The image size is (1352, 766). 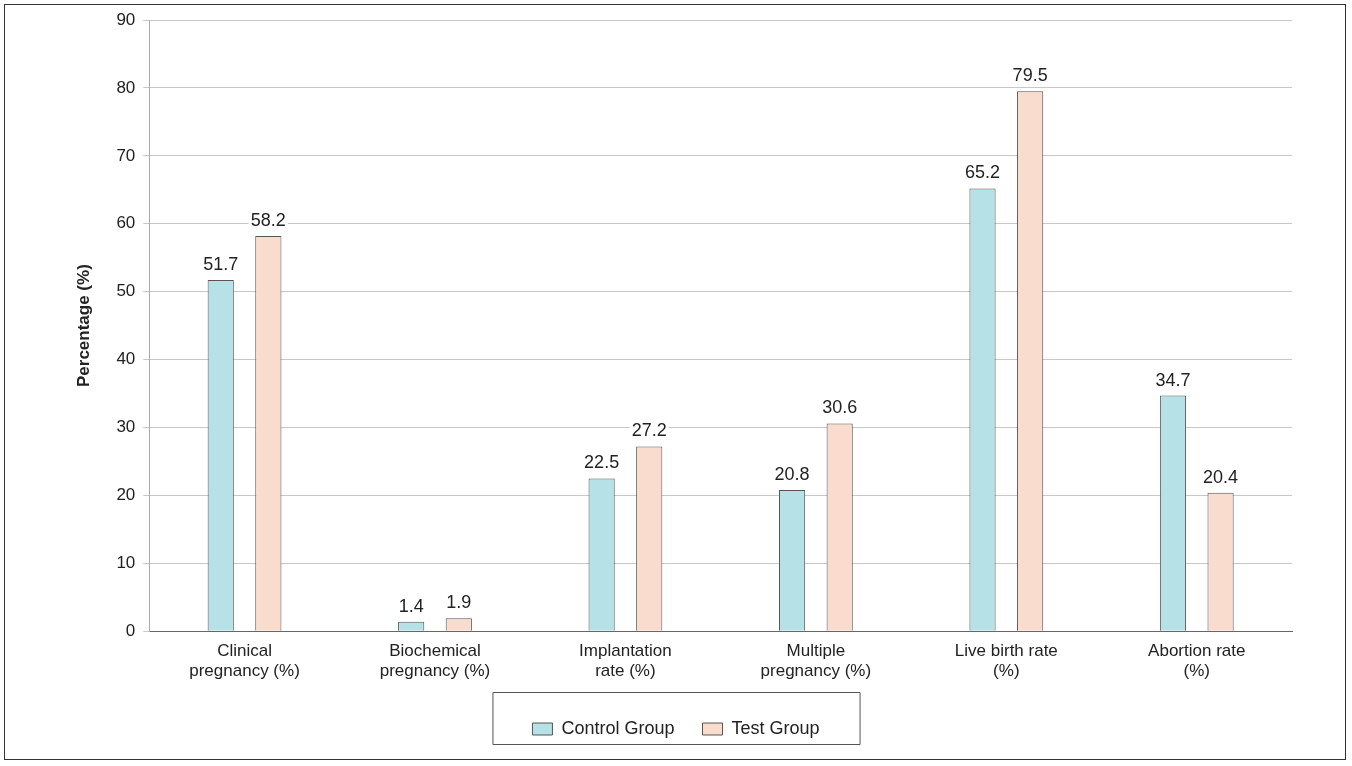 I want to click on y-tick-label: 20, so click(x=126, y=495).